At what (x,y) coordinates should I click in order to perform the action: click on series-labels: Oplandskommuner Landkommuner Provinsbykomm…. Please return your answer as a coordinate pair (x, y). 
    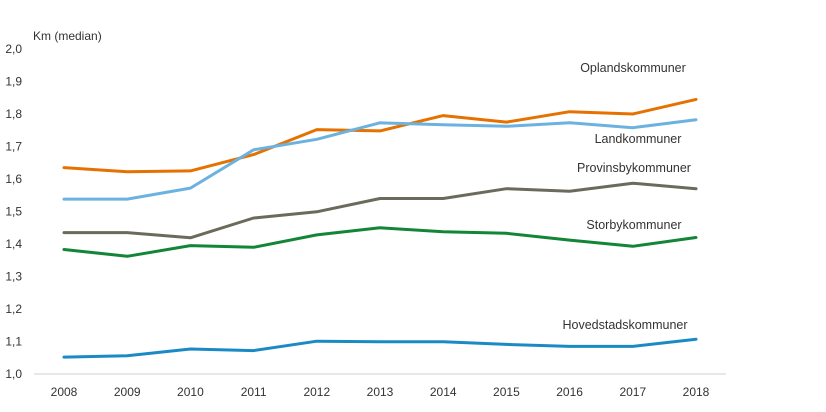
    Looking at the image, I should click on (626, 196).